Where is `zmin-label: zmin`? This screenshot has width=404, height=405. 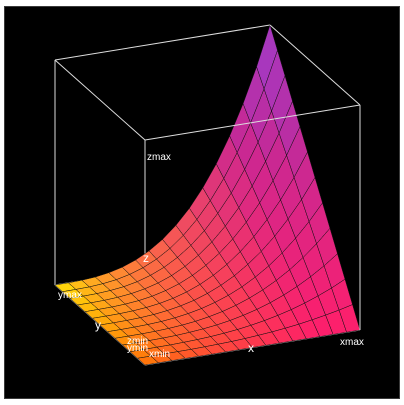
zmin-label: zmin is located at coordinates (137, 341).